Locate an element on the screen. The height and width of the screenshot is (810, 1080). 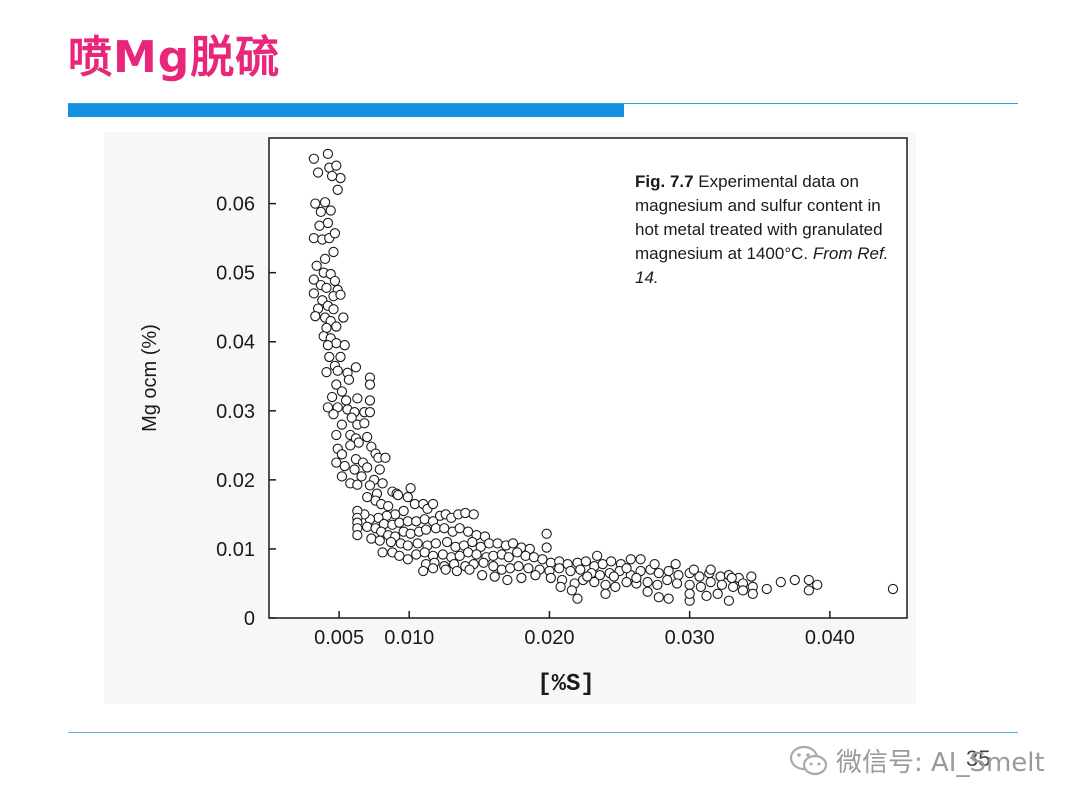
wechat-icon is located at coordinates (809, 761).